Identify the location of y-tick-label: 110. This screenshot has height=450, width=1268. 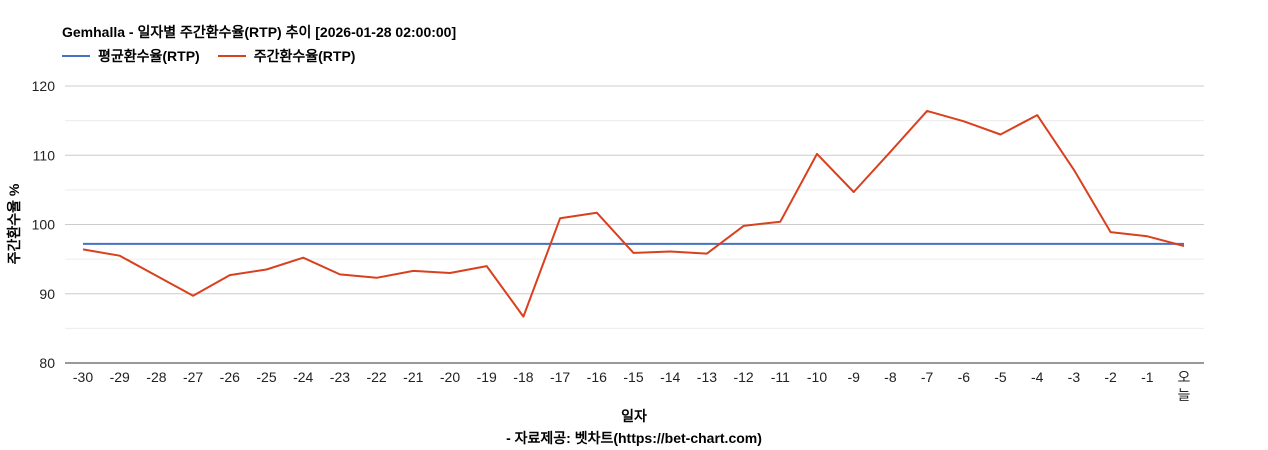
(44, 155).